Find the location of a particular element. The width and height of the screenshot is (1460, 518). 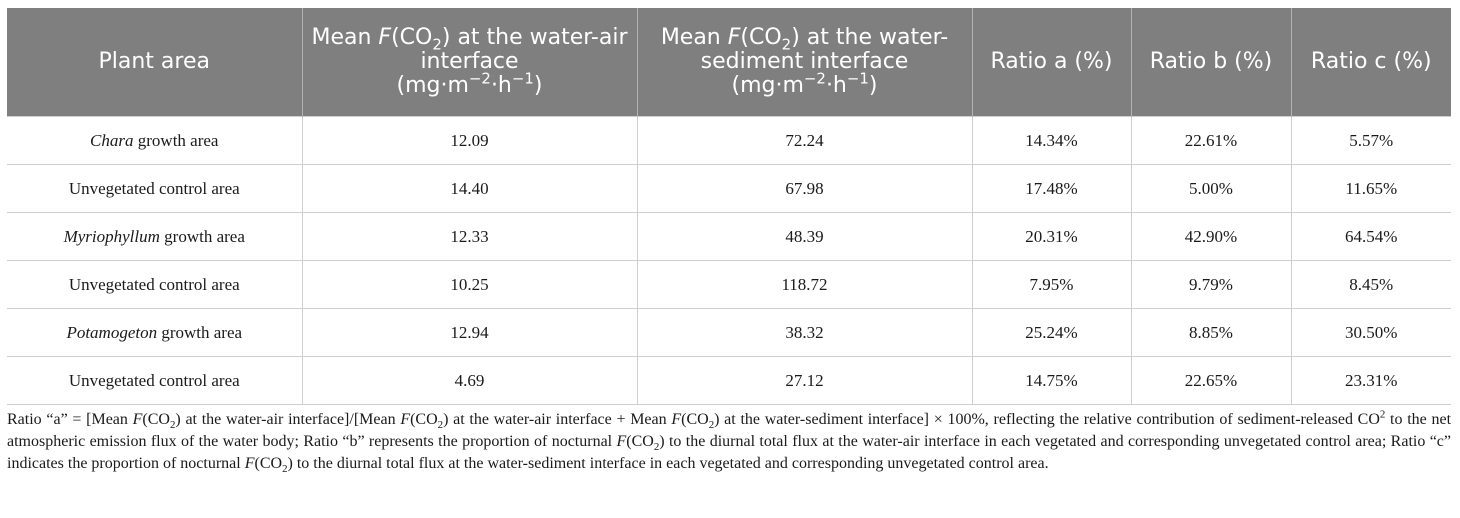

cell-water-sediment: 38.32 is located at coordinates (804, 332).